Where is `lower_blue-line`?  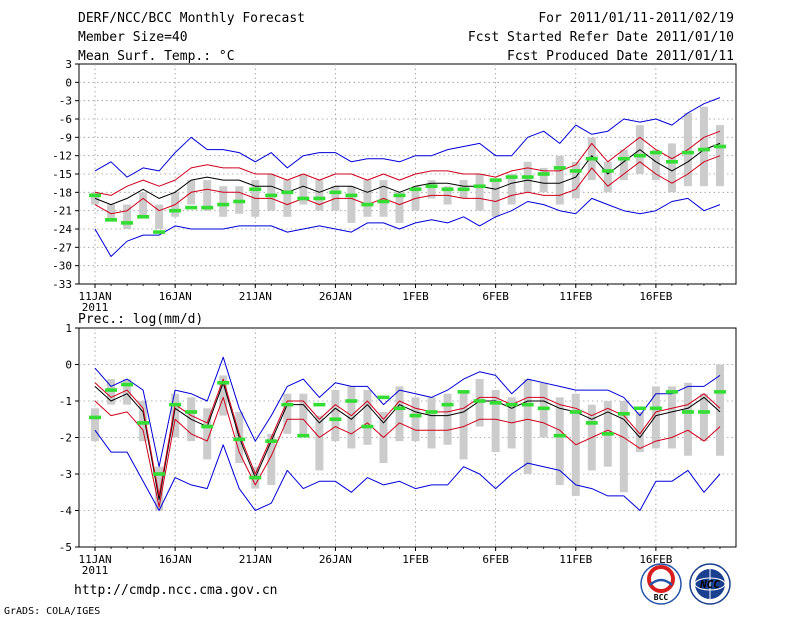 lower_blue-line is located at coordinates (407, 227).